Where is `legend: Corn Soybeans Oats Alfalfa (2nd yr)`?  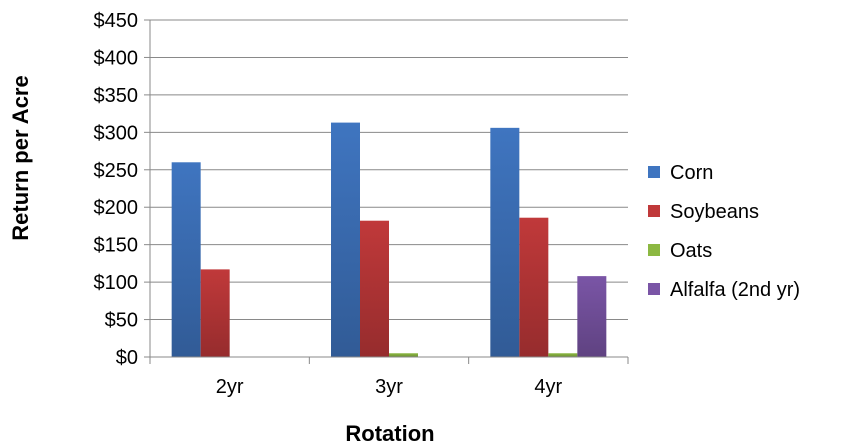
legend: Corn Soybeans Oats Alfalfa (2nd yr) is located at coordinates (724, 231).